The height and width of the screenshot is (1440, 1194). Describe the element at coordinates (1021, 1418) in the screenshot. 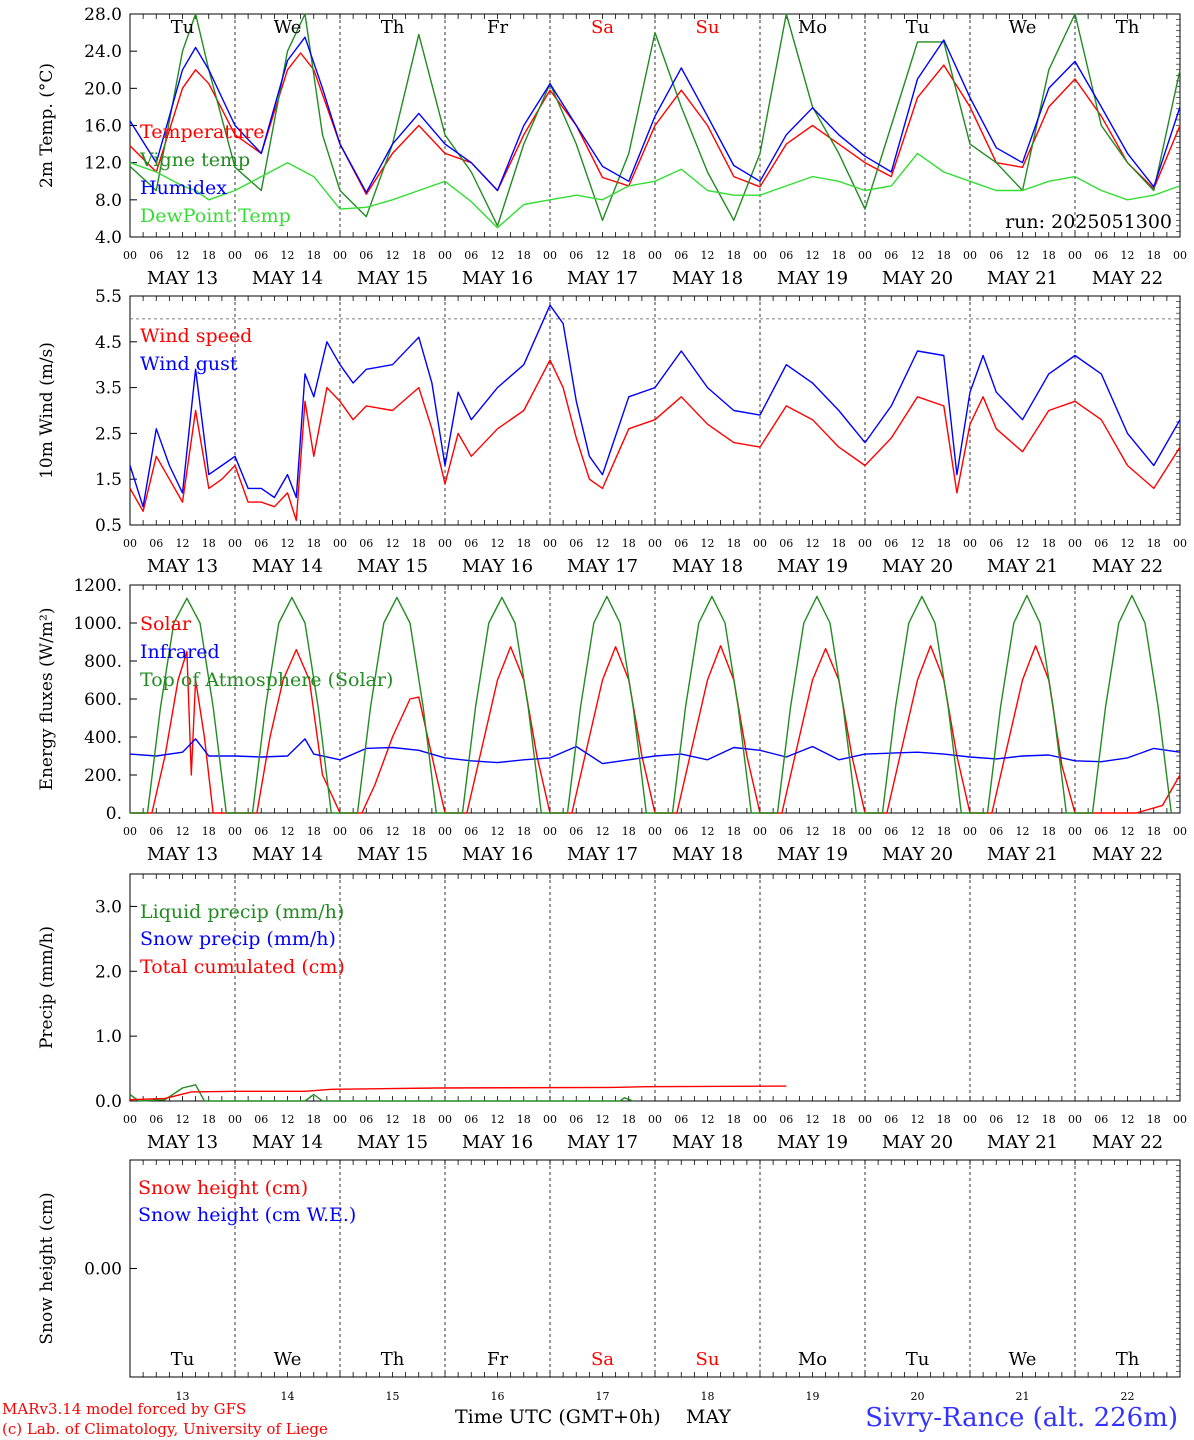

I see `station-title: Sivry-Rance (alt. 226m)` at that location.